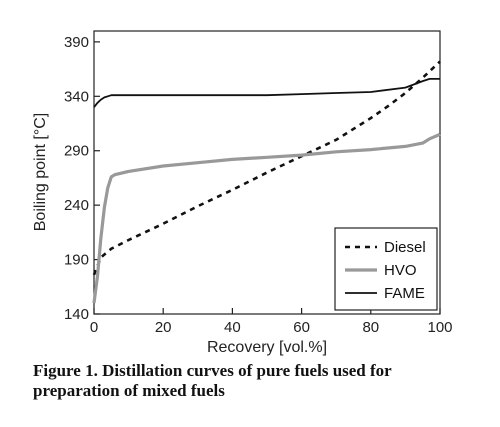 The image size is (500, 427). Describe the element at coordinates (40, 172) in the screenshot. I see `y-axis-title: Boiling point [°C]` at that location.